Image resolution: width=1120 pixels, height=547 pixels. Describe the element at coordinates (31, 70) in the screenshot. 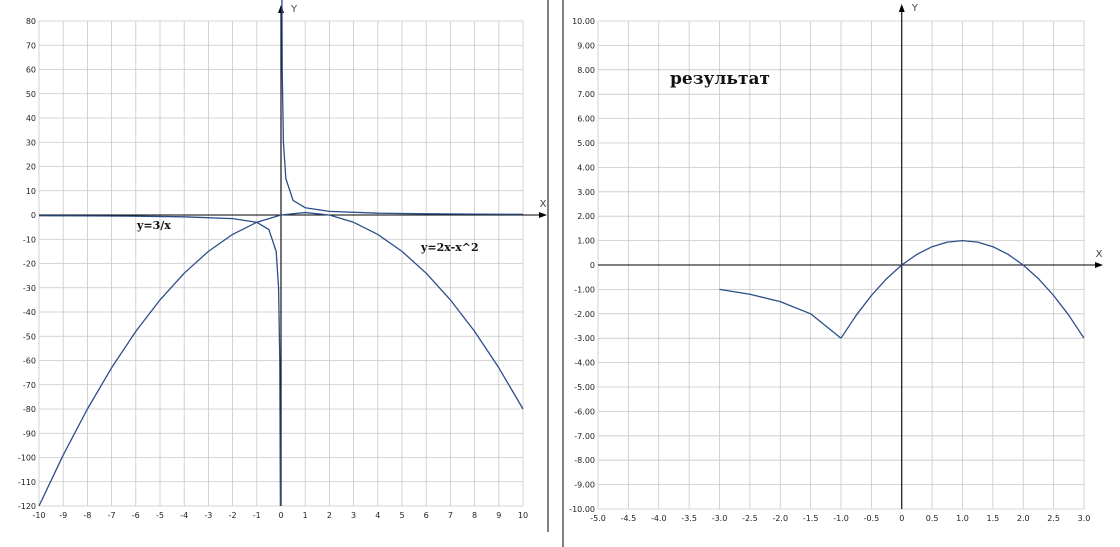

I see `y-tick-label: 60` at that location.